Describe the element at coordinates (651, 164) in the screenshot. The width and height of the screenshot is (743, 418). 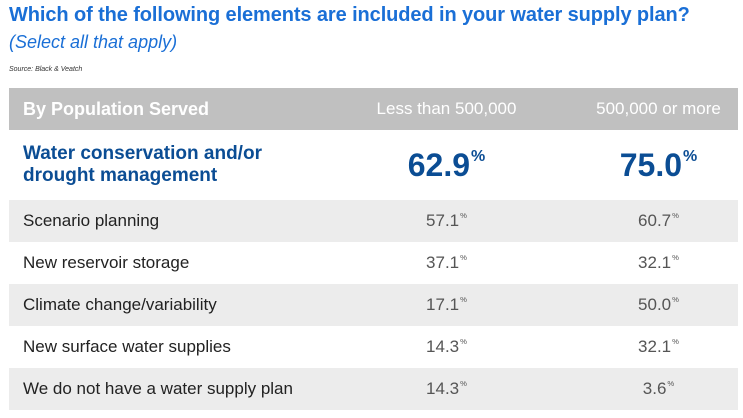
I see `value-number: 75.0` at that location.